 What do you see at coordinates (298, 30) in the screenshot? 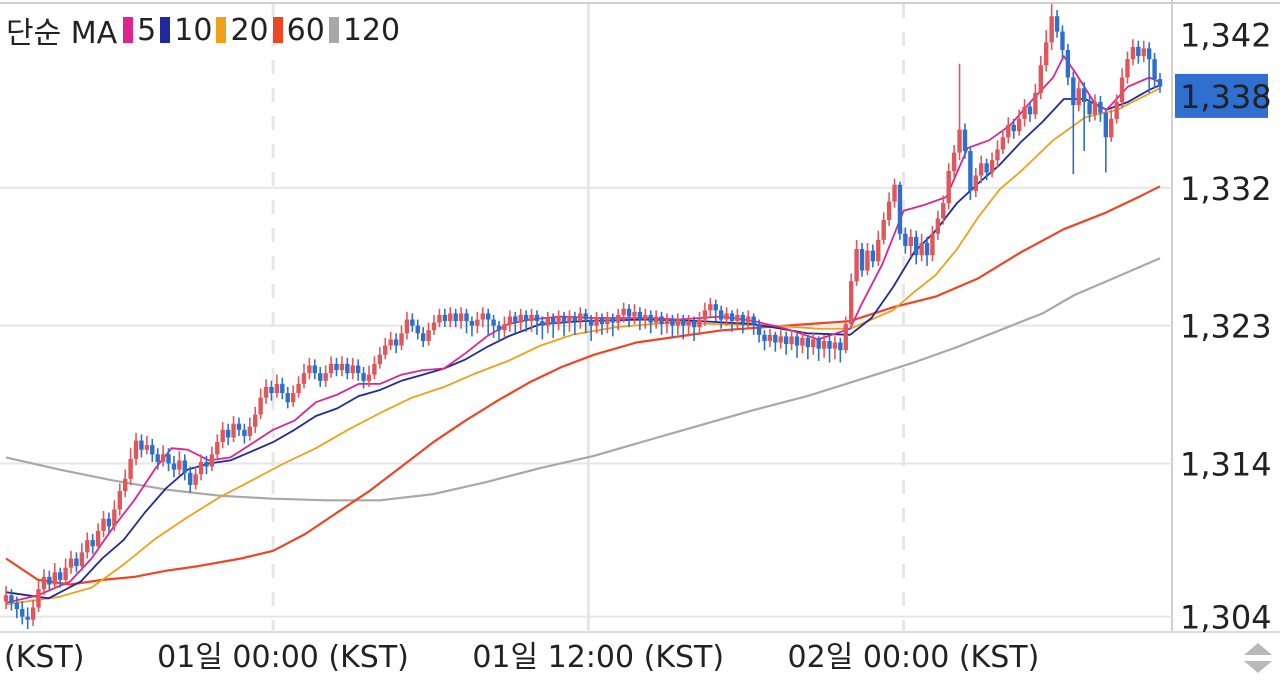
I see `ma-legend-item-60: 60` at bounding box center [298, 30].